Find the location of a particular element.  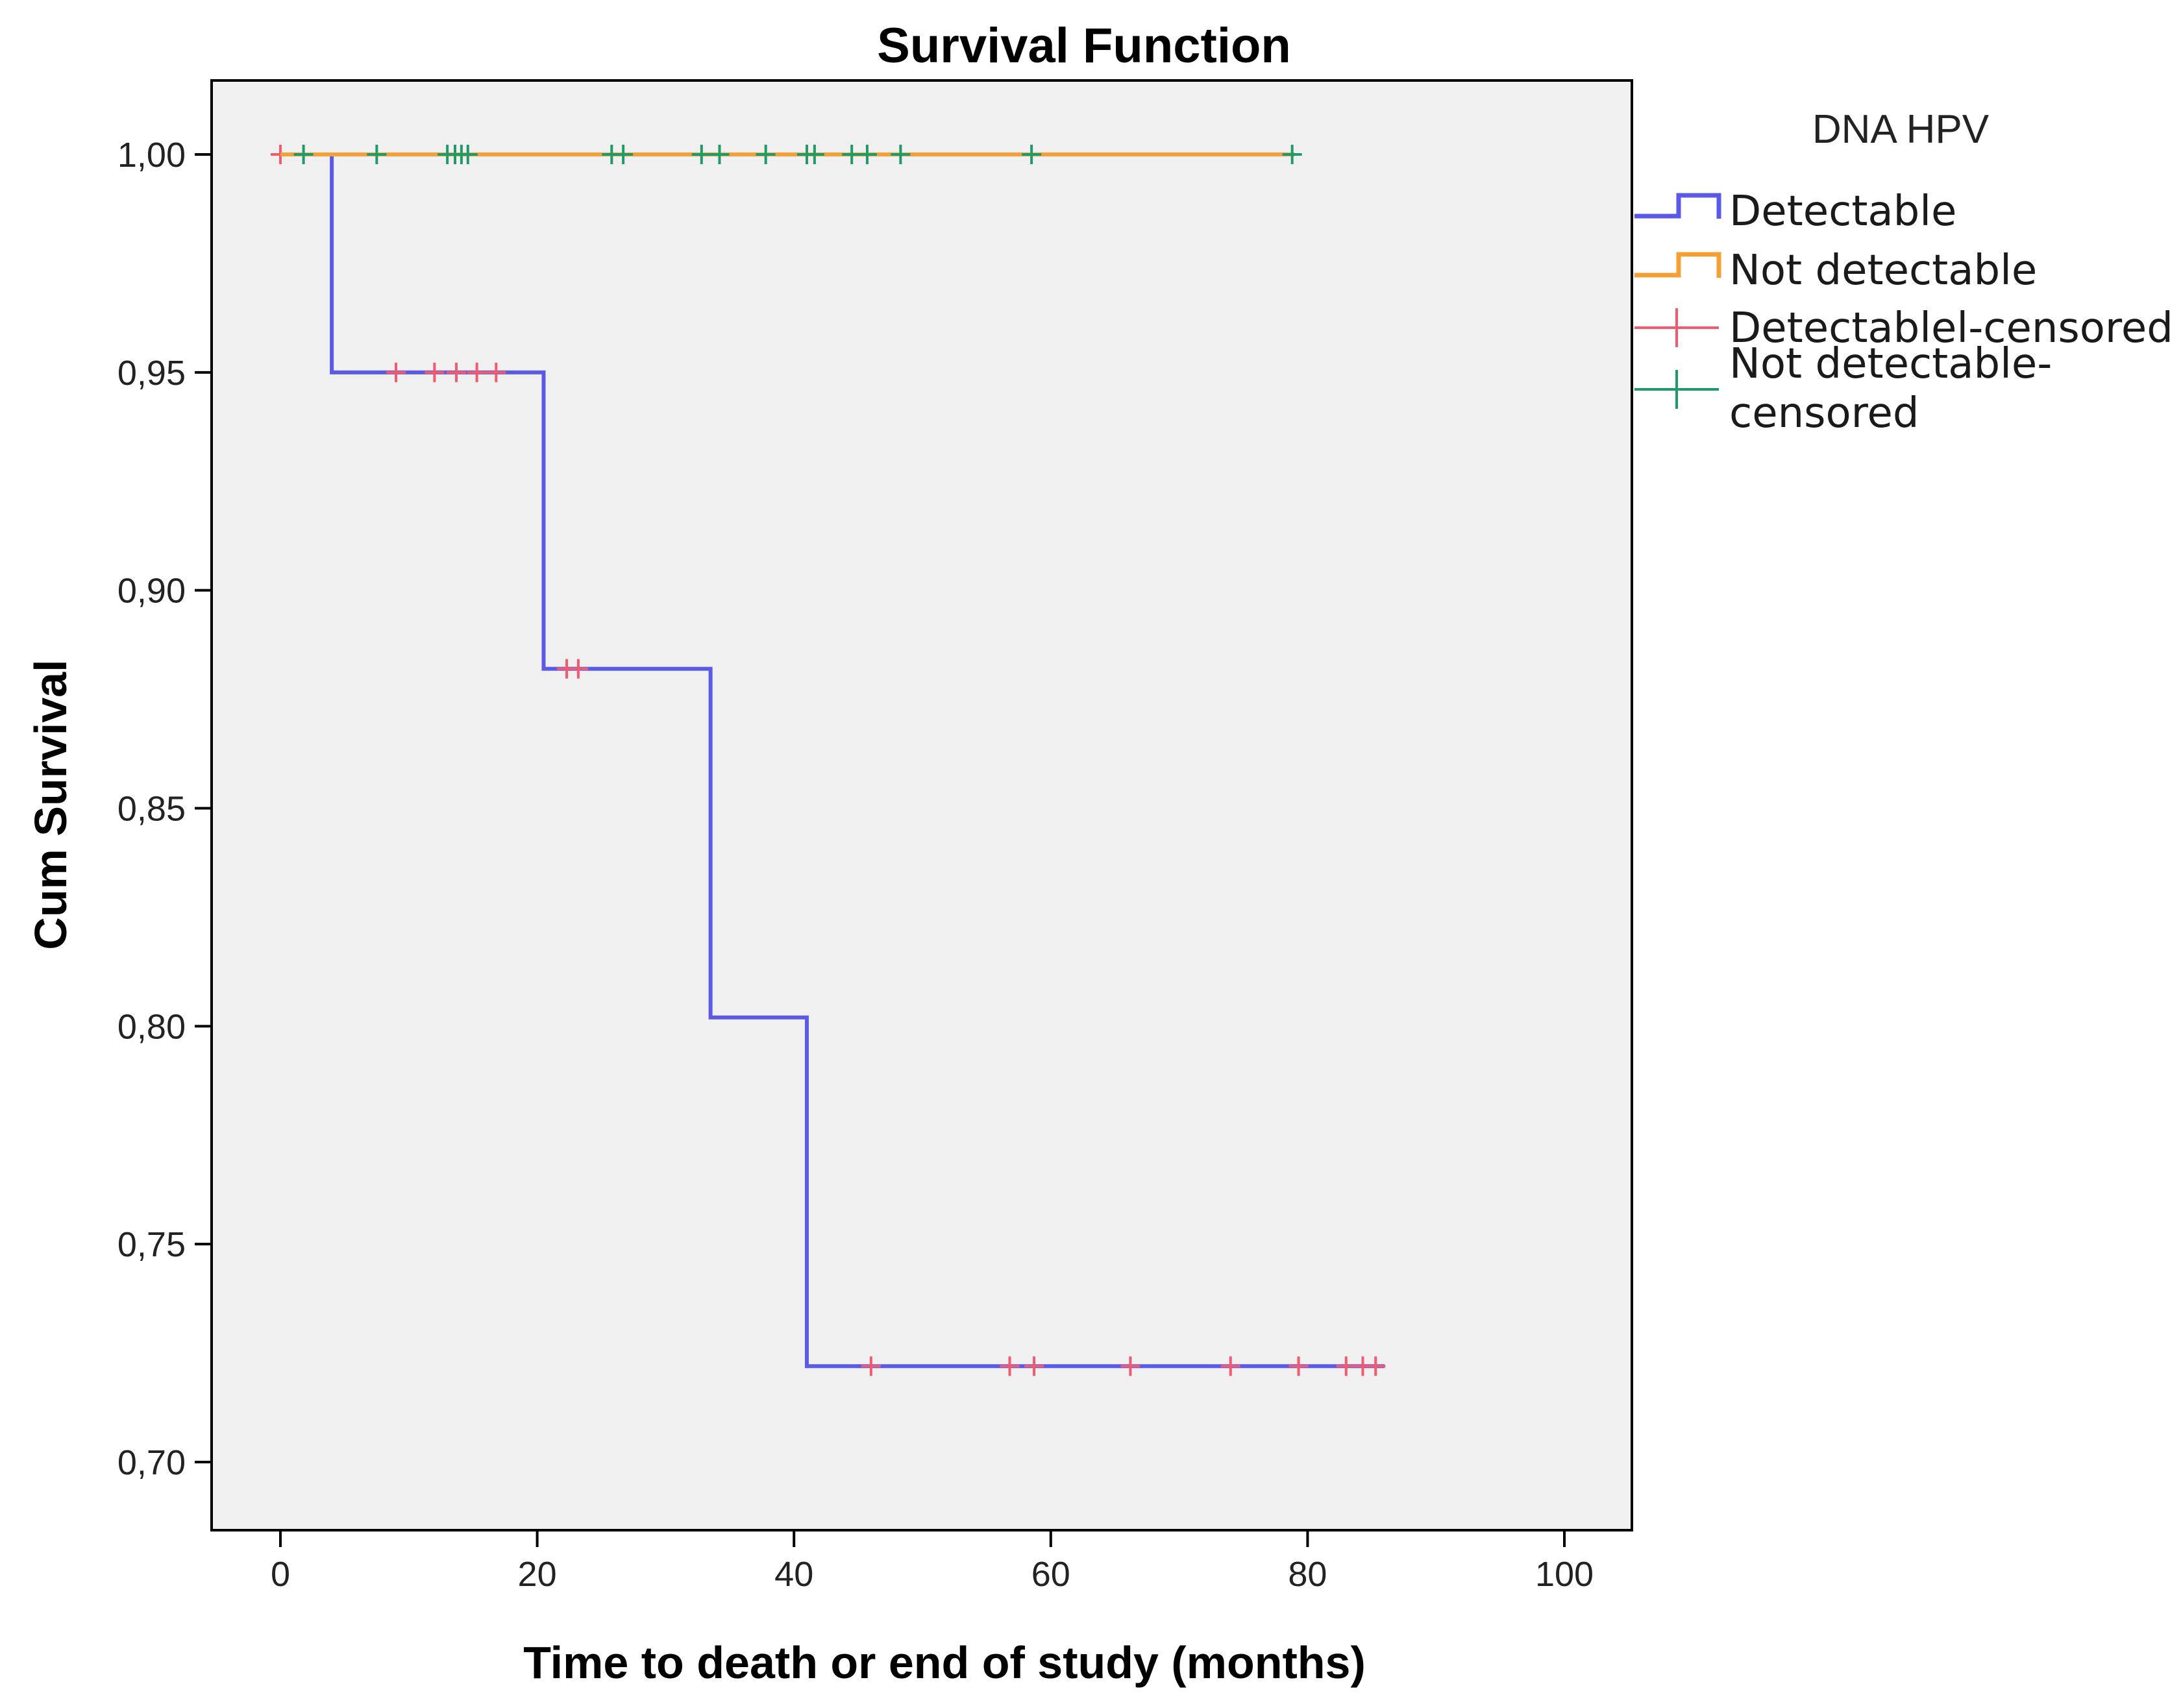

x-tick-label: 100 is located at coordinates (1564, 1574).